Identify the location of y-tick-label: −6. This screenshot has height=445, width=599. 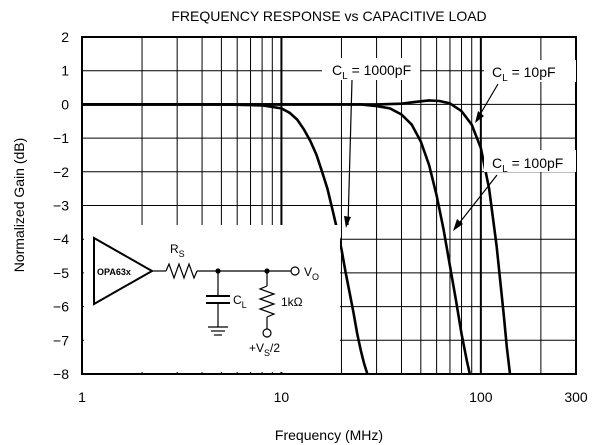
(61, 307).